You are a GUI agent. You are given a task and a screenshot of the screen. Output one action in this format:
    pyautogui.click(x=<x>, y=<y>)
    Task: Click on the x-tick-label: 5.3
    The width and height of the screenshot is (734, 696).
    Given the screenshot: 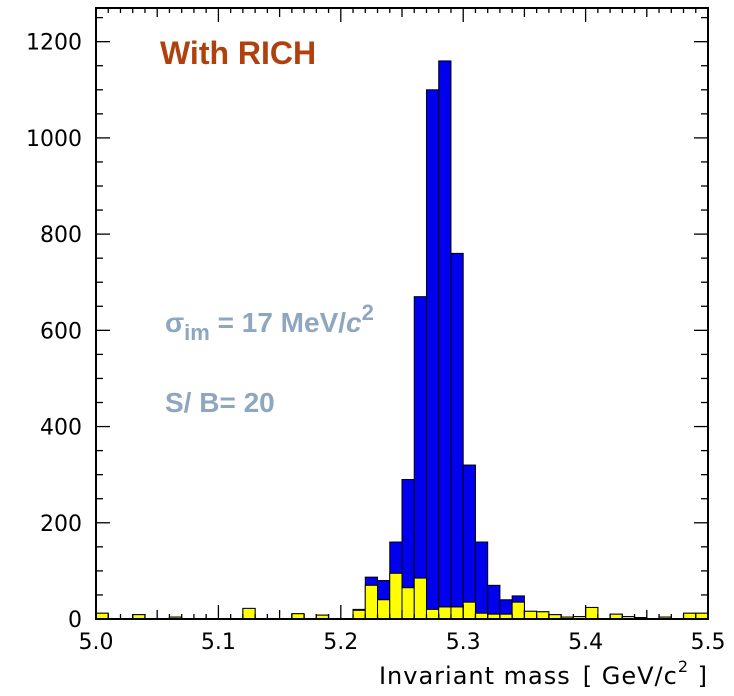 What is the action you would take?
    pyautogui.click(x=463, y=642)
    